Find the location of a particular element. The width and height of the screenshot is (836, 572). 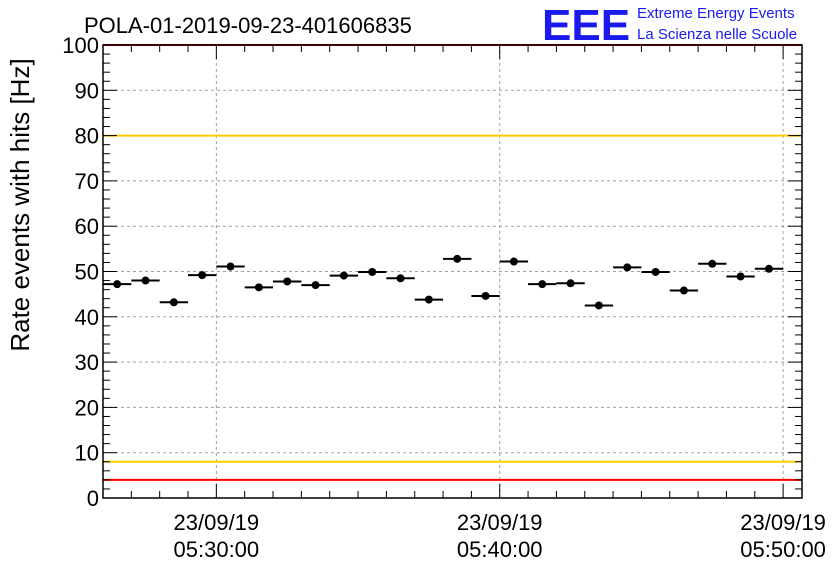

y-tick-label: 0 is located at coordinates (93, 498).